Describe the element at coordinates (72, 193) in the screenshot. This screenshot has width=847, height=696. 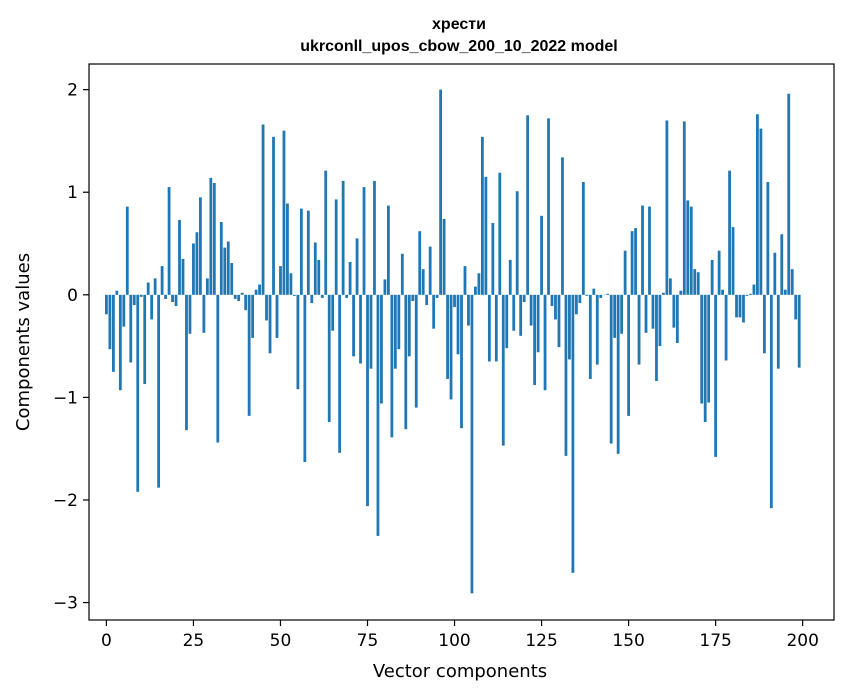
I see `y-tick-label: 1` at that location.